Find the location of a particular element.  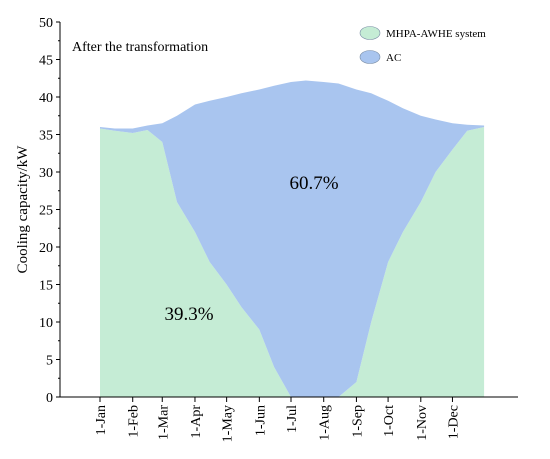

chart-annotation: After the transformation is located at coordinates (140, 47).